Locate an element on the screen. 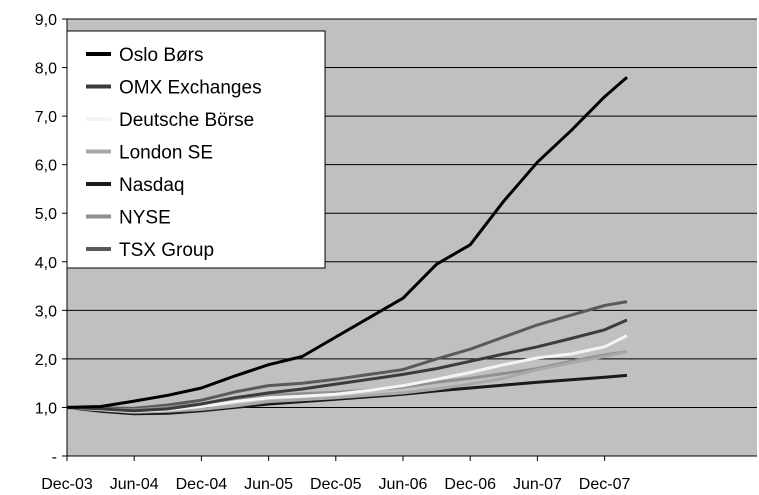 The width and height of the screenshot is (759, 495). x-tick-label: Dec-06 is located at coordinates (470, 484).